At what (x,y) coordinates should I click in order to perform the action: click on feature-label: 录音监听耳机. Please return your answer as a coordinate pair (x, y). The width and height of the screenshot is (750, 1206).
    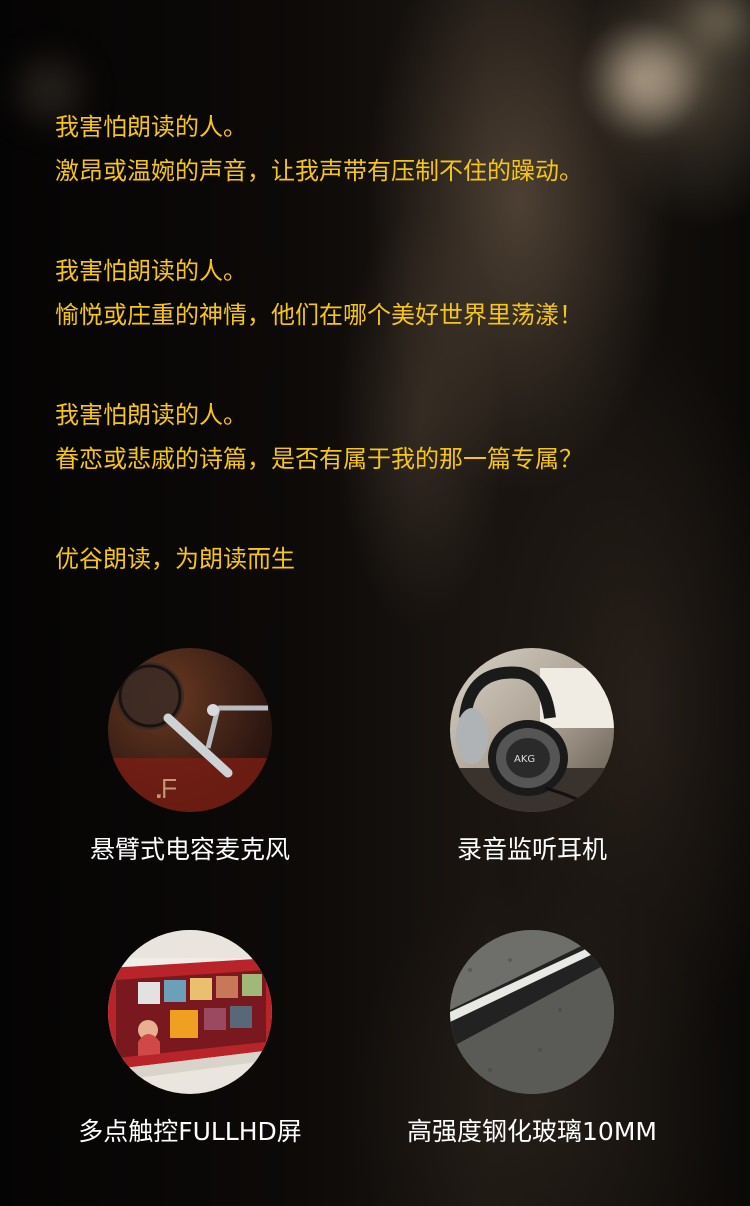
    Looking at the image, I should click on (531, 849).